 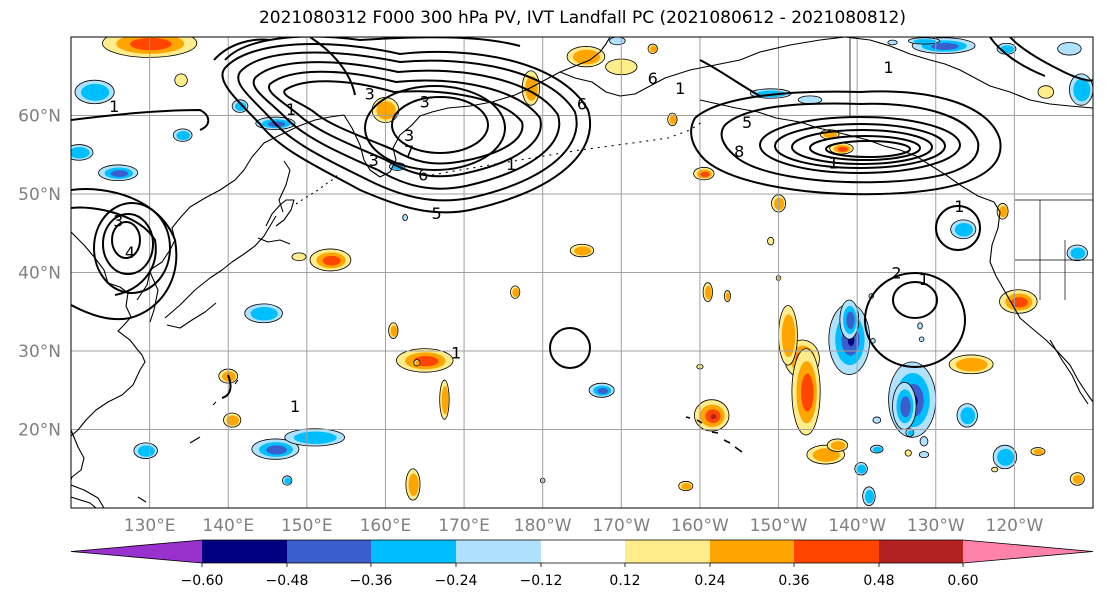 I want to click on lat-tick-label: 40°N, so click(x=39, y=274).